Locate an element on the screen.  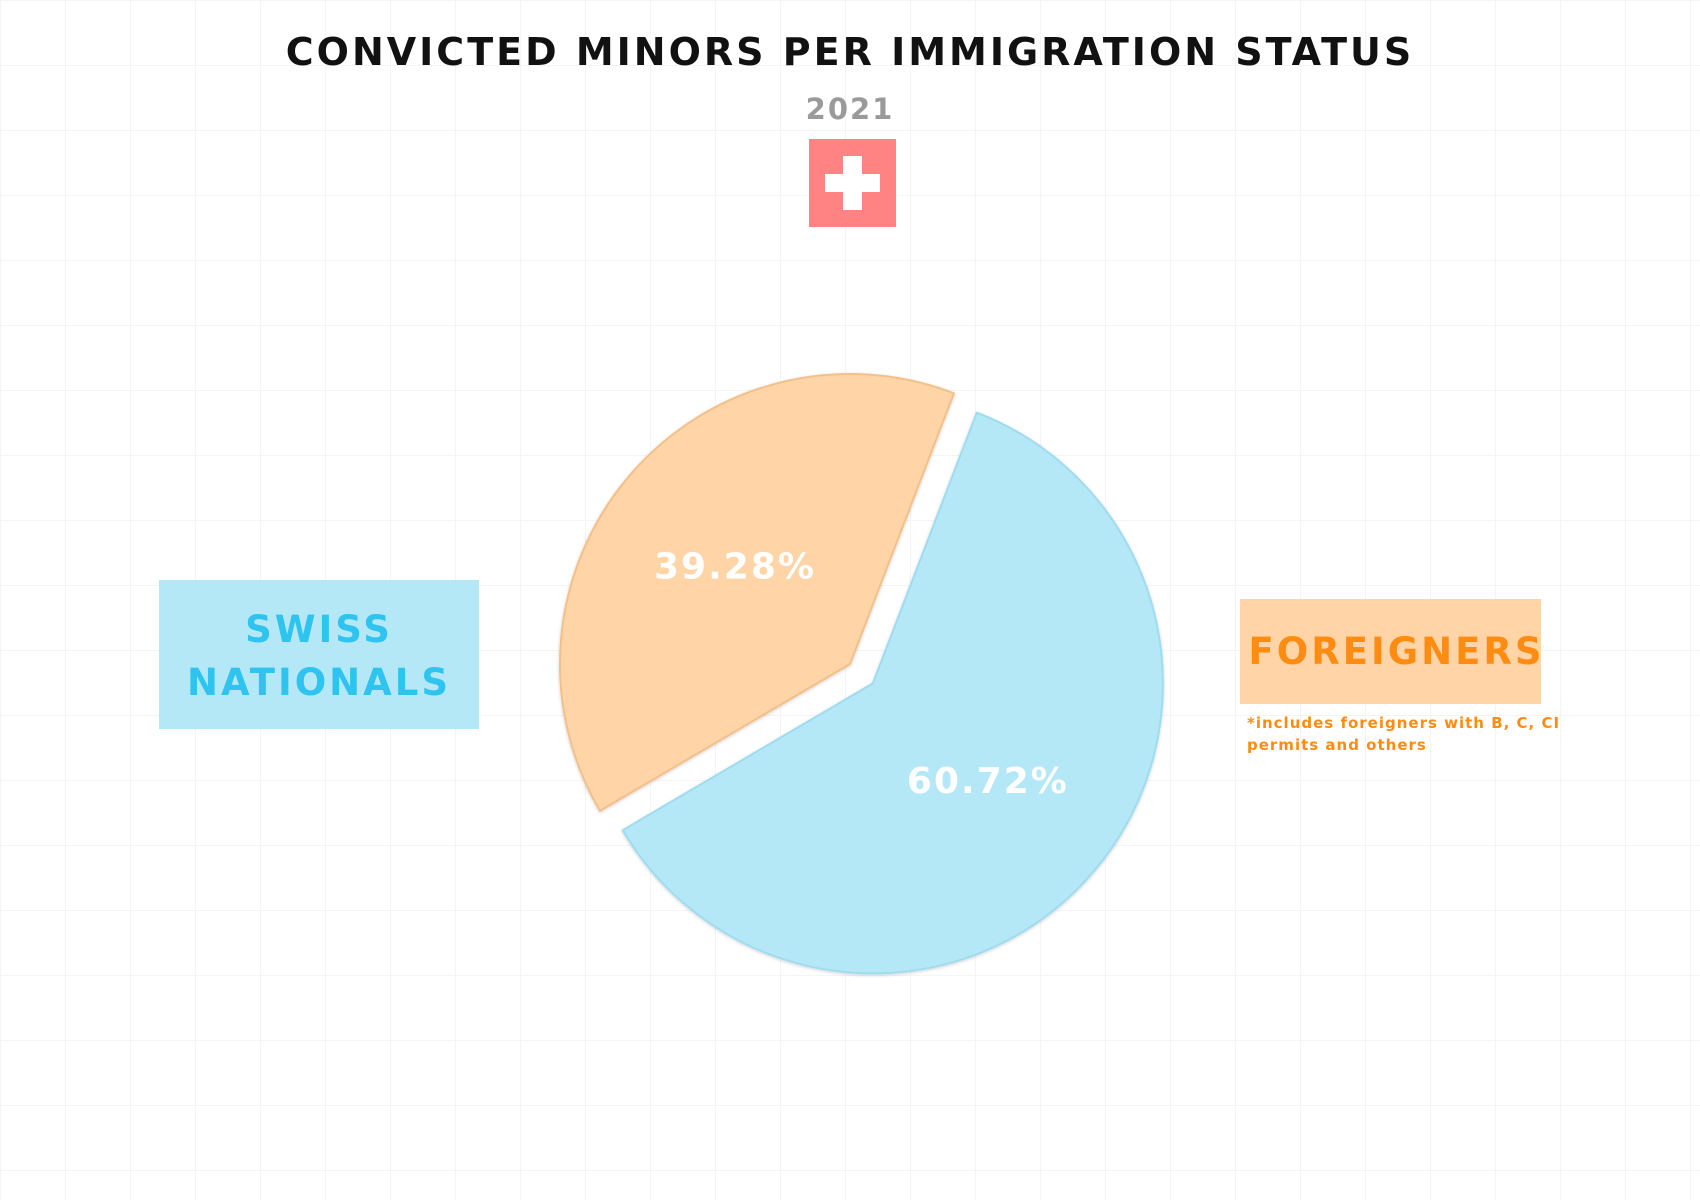
legend-swiss-nationals: SWISS NATIONALS is located at coordinates (319, 654).